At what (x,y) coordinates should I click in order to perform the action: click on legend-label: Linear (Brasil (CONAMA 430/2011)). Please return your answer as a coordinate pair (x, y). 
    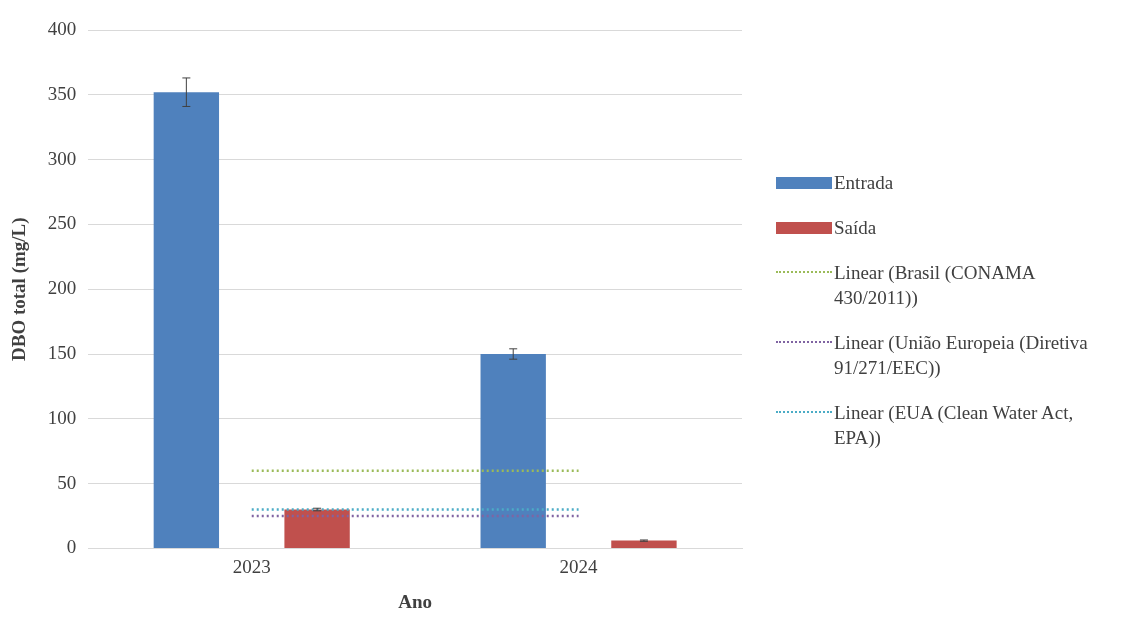
    Looking at the image, I should click on (935, 285).